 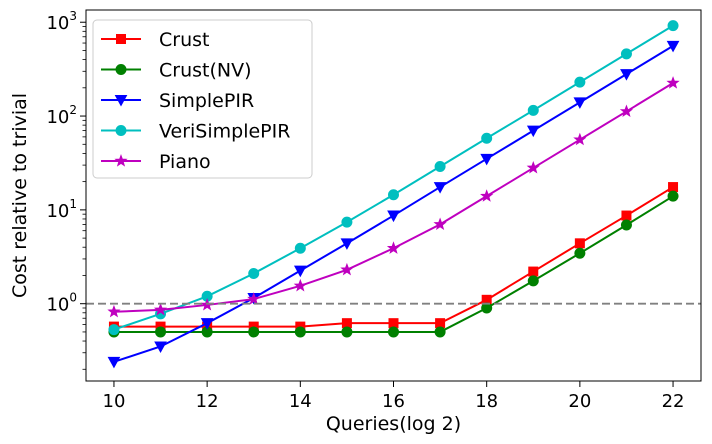 I want to click on legend-box, so click(x=202, y=99).